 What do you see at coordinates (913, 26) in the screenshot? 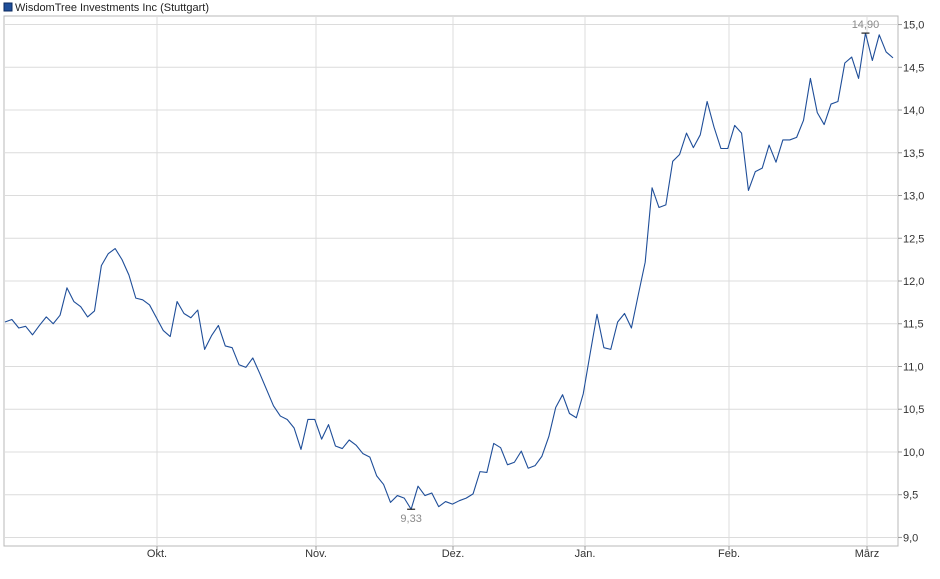
I see `y-tick-label: 15,0` at bounding box center [913, 26].